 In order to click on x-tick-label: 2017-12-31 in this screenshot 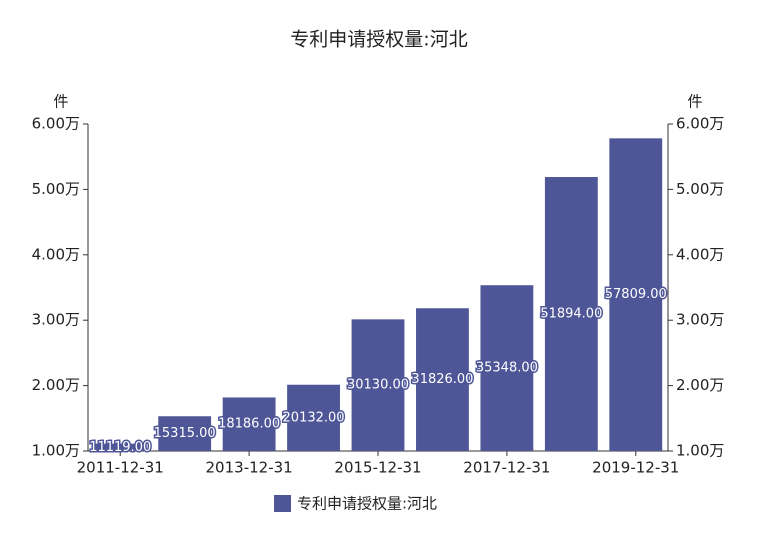, I will do `click(506, 468)`.